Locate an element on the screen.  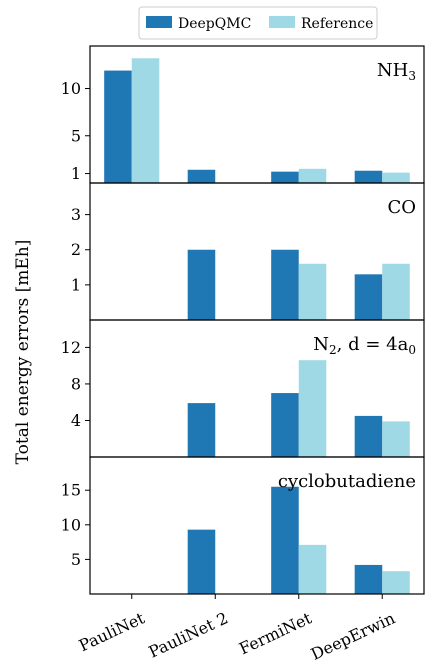
panel-label: N2, d = 4a0 is located at coordinates (364, 345).